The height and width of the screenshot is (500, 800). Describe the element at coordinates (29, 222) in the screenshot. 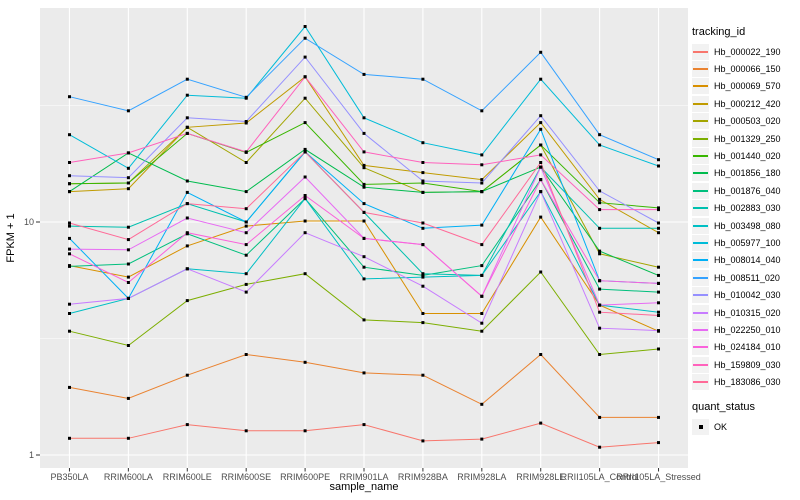

I see `y-tick-label: 10` at that location.